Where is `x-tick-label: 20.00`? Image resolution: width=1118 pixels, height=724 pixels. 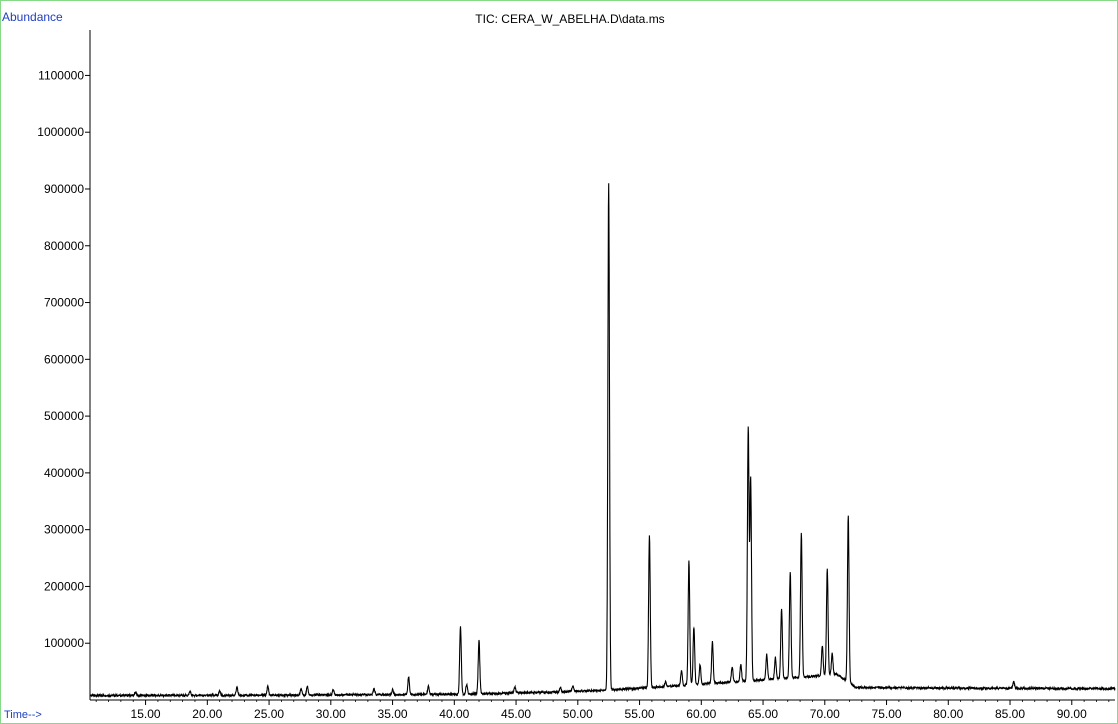
x-tick-label: 20.00 is located at coordinates (207, 714).